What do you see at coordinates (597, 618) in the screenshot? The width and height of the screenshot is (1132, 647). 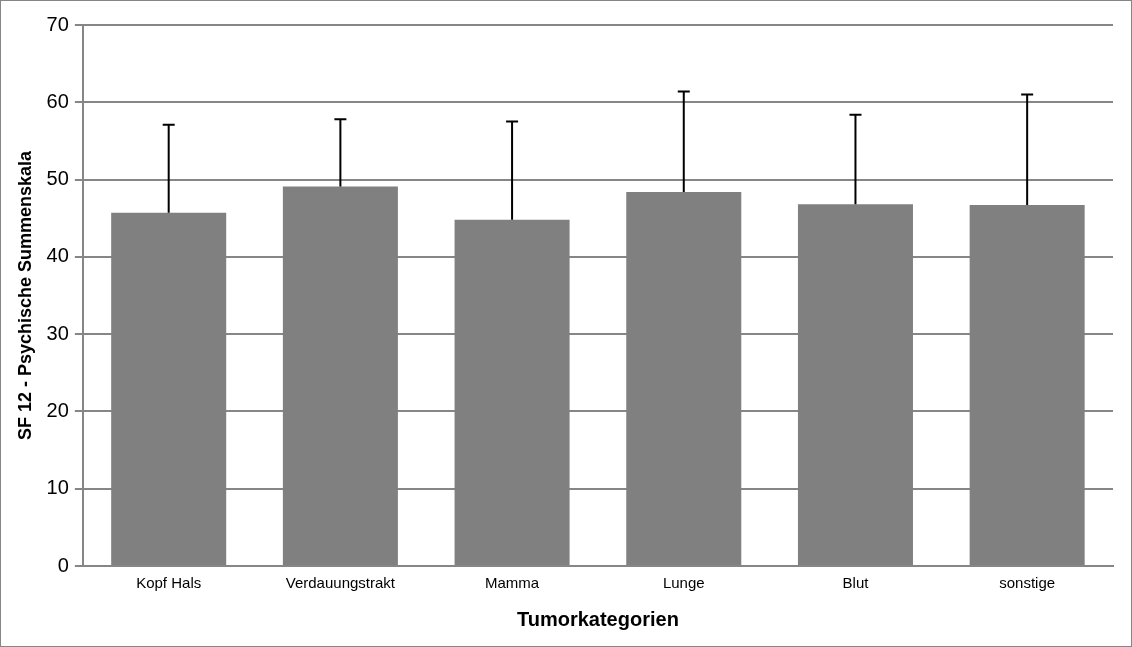 I see `x-axis-title: Tumorkategorien` at bounding box center [597, 618].